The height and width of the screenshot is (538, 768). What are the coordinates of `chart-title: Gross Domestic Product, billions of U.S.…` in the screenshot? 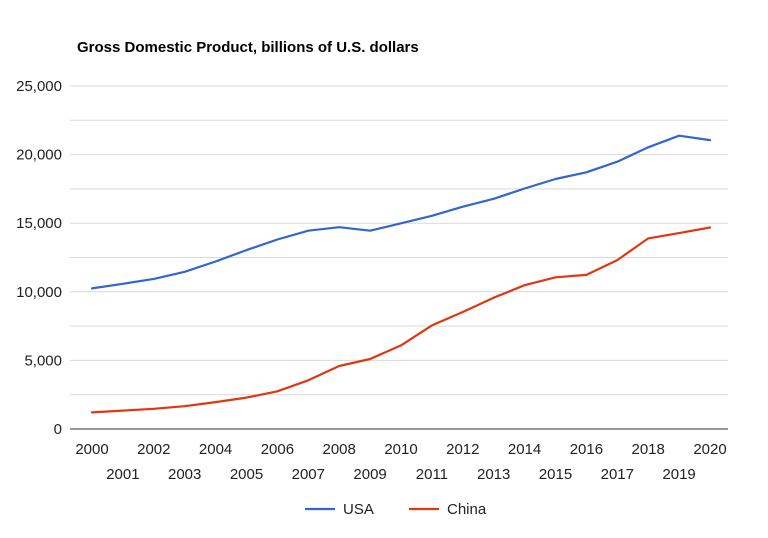 It's located at (248, 47).